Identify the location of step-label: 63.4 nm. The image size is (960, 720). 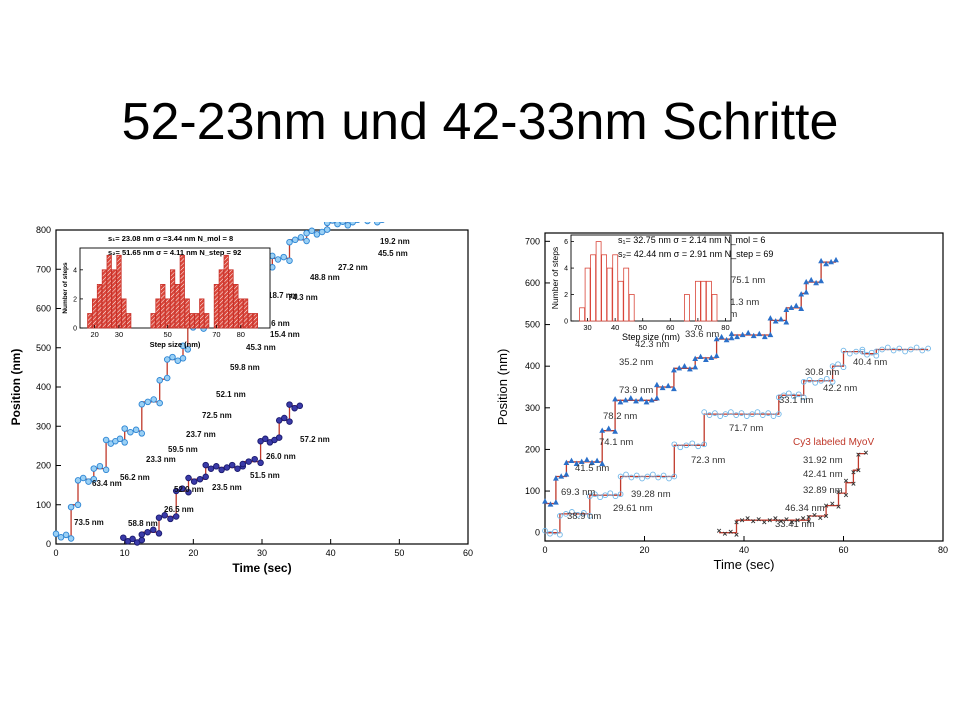
(107, 483).